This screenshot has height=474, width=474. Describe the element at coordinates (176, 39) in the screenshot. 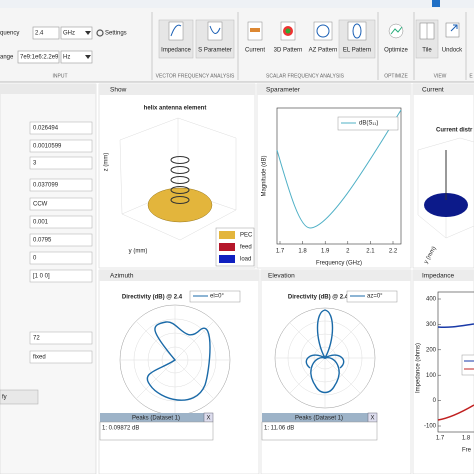

I see `impedance-button: Impedance` at that location.